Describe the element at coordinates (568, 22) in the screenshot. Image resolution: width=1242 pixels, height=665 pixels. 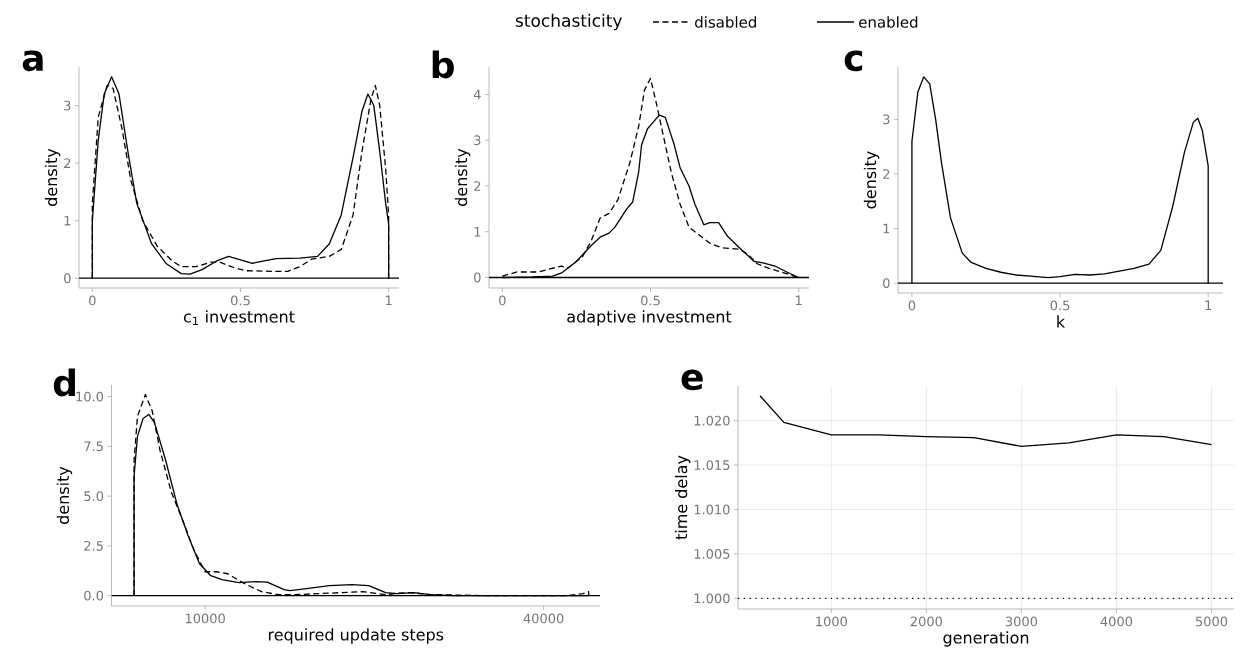
I see `legend-title: stochasticity` at that location.